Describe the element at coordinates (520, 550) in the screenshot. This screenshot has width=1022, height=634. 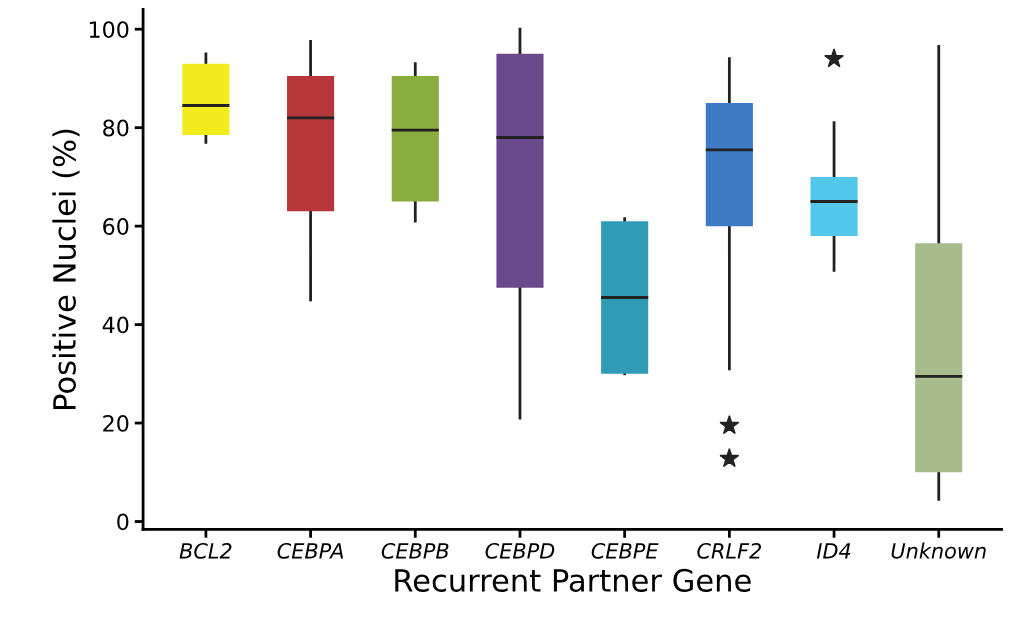
I see `x-tick-label: CEBPD` at that location.